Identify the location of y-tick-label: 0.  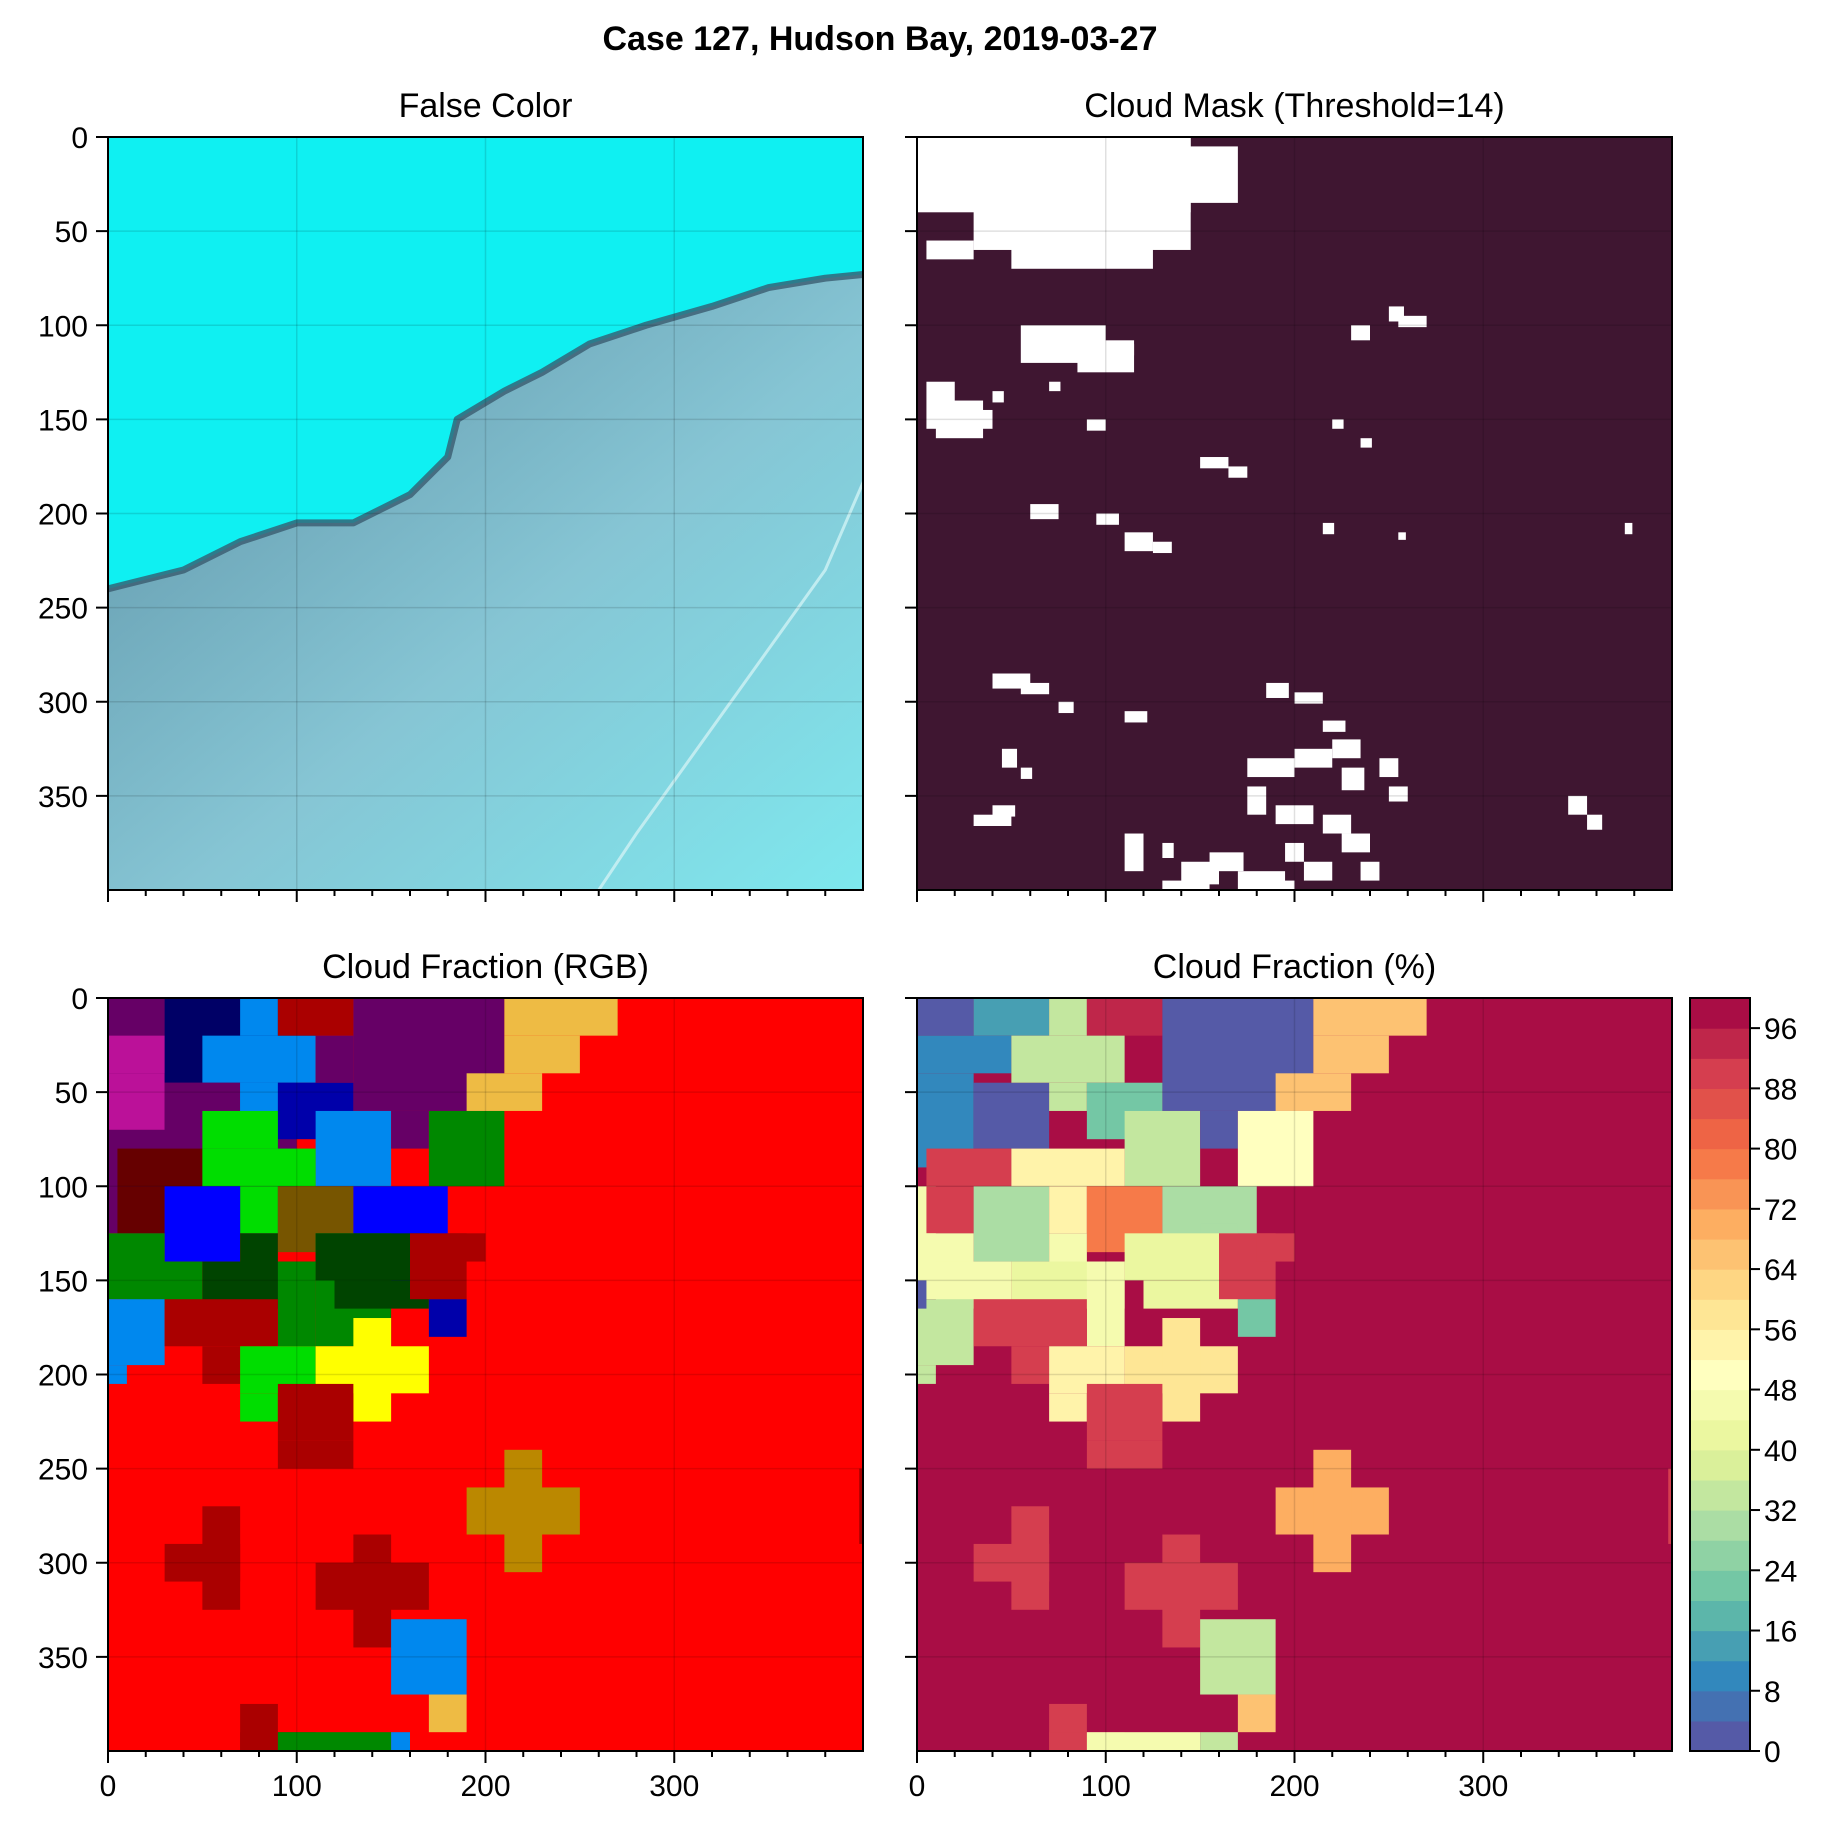
(79, 999).